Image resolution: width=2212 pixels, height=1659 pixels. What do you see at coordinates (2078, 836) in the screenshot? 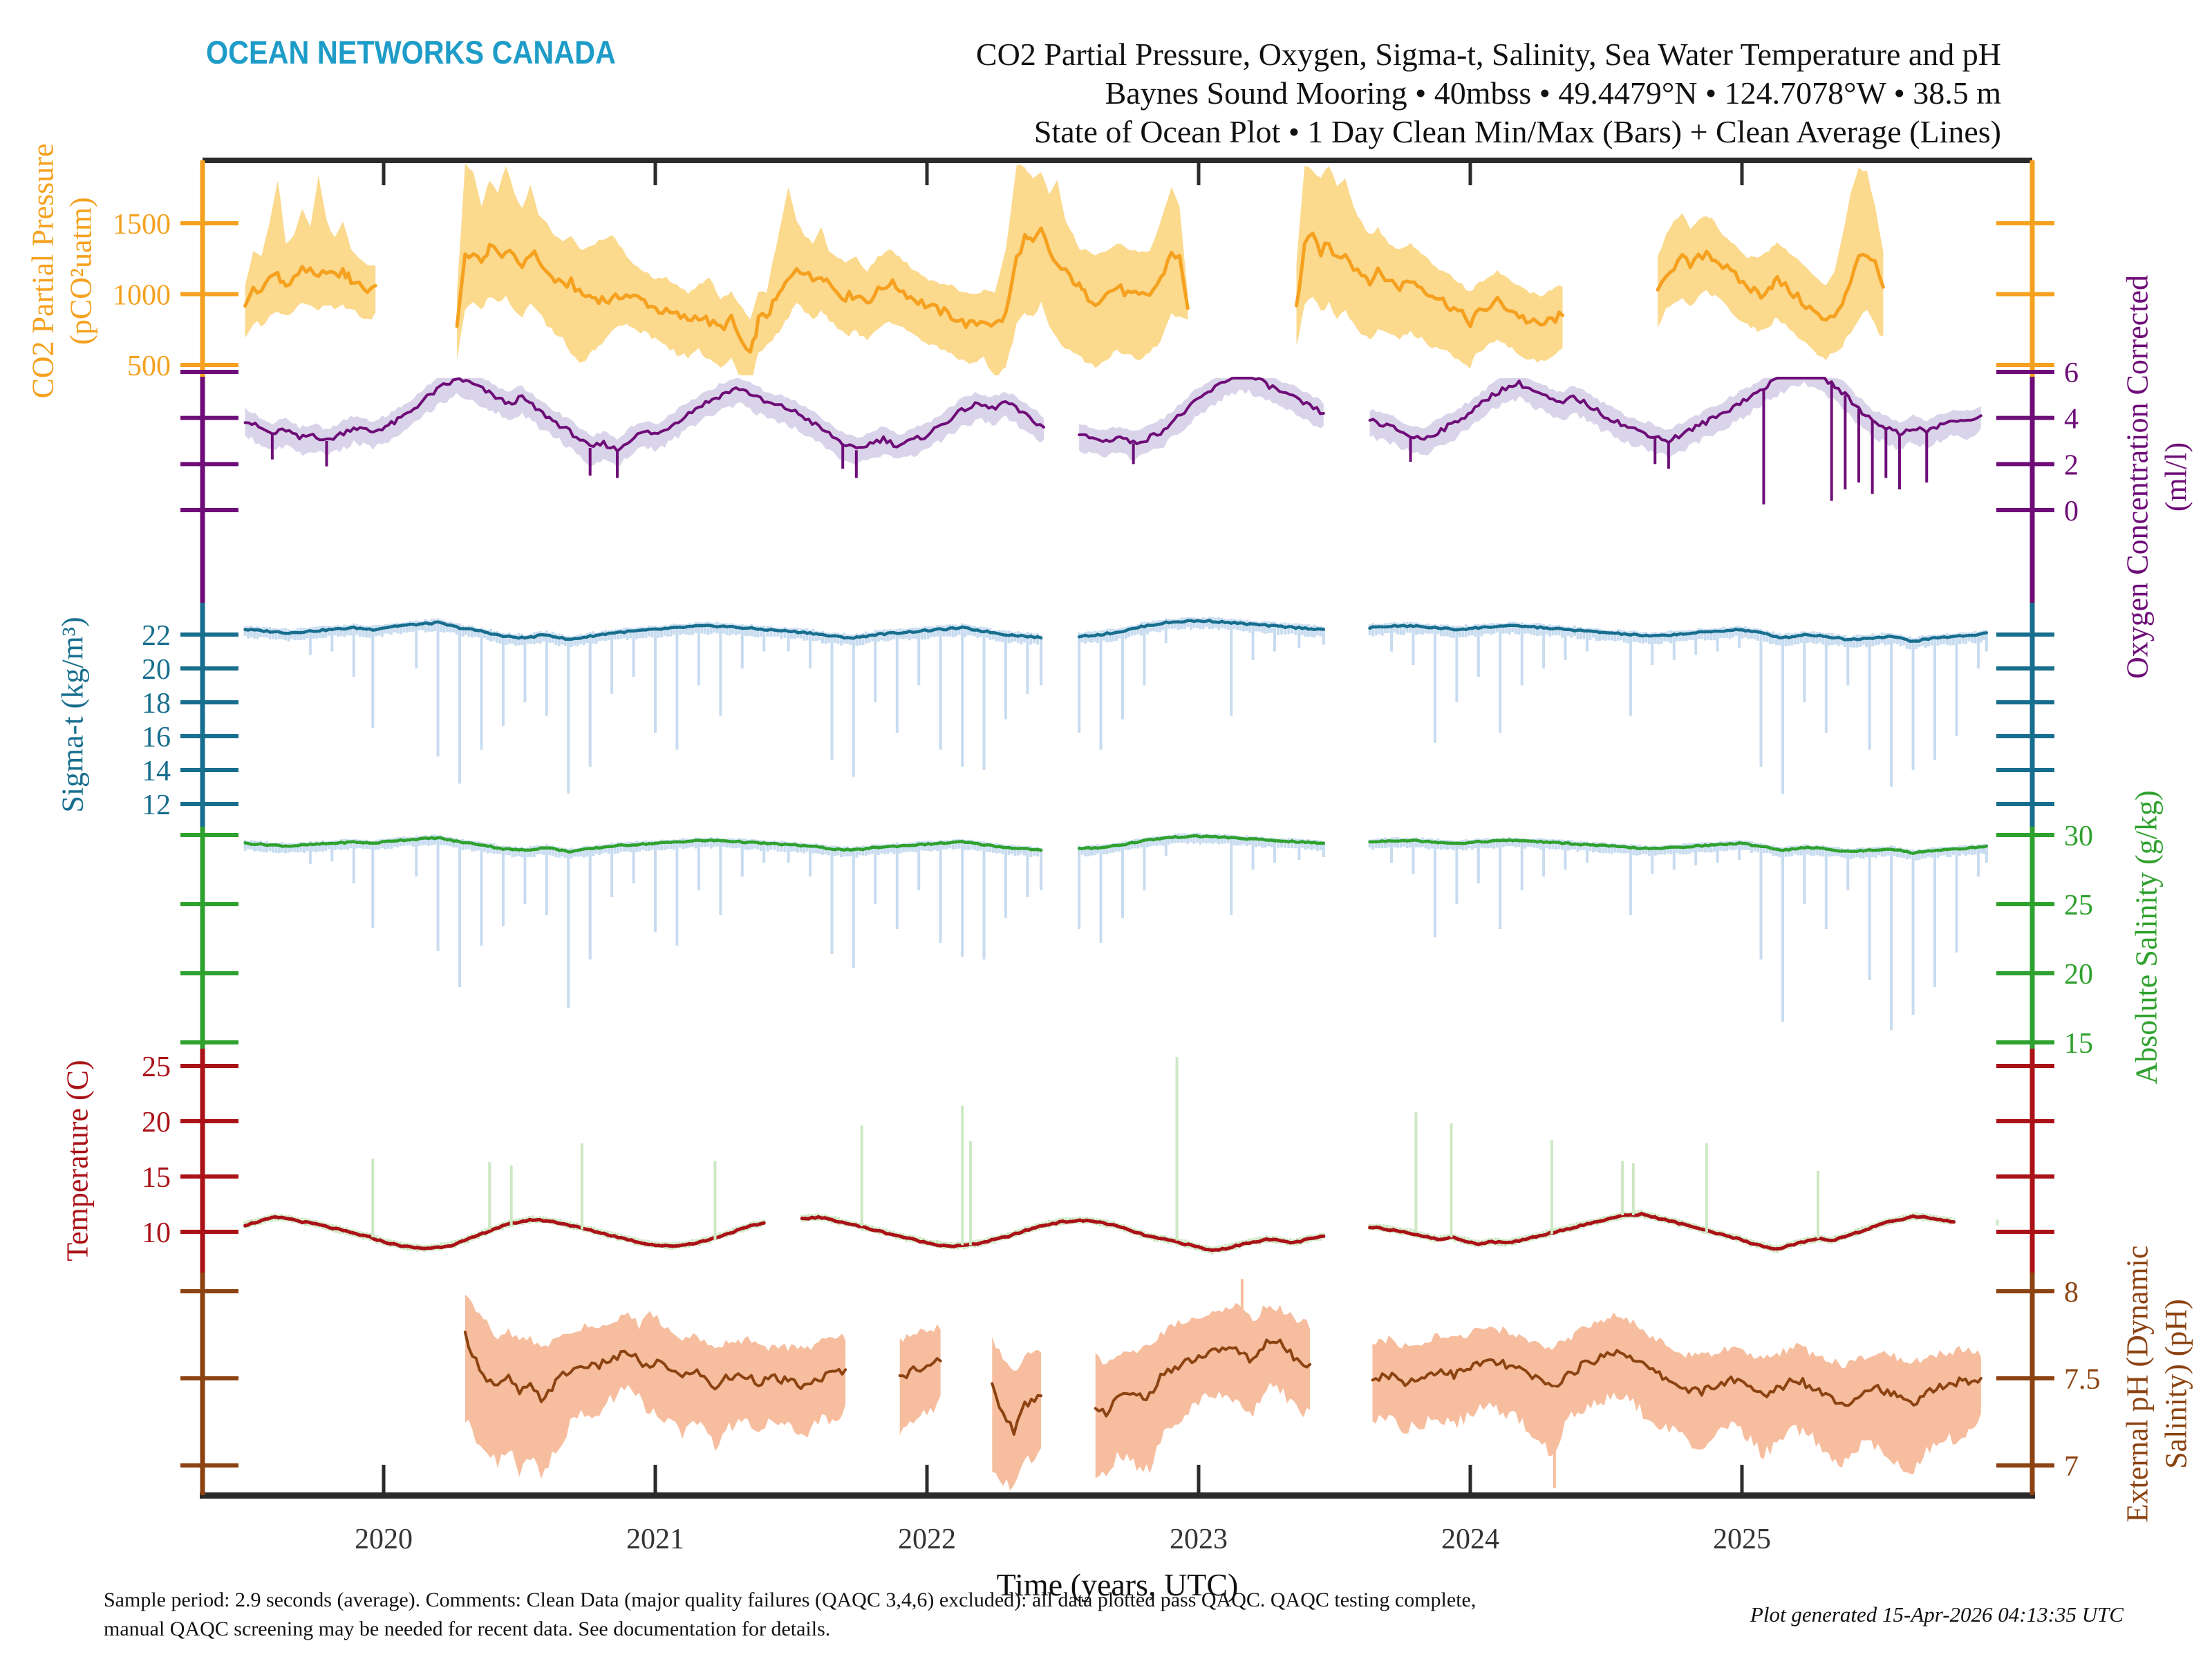
I see `svg-text: 30` at bounding box center [2078, 836].